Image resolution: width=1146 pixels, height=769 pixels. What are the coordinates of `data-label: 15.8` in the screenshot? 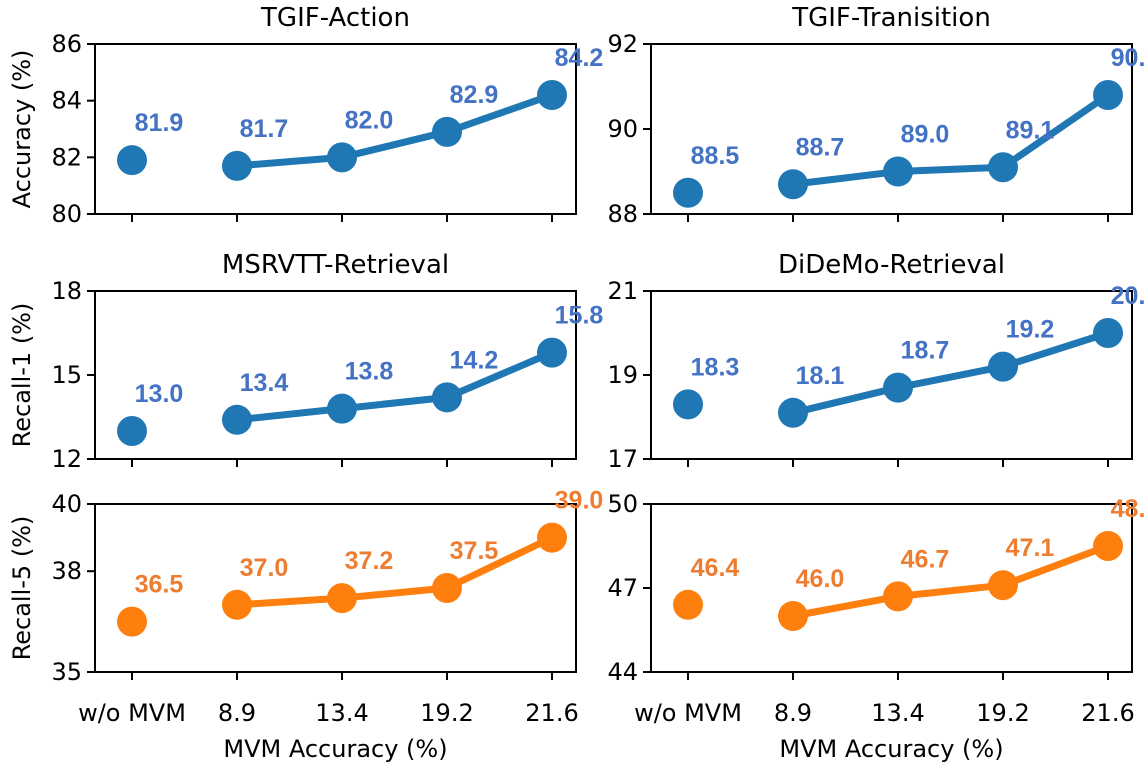 It's located at (579, 316).